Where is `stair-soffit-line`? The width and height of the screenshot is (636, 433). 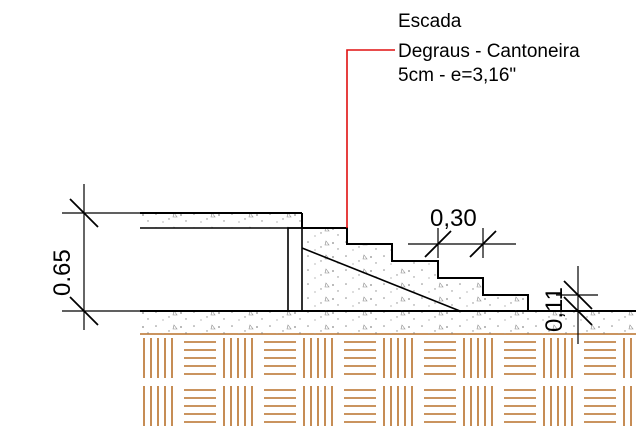
stair-soffit-line is located at coordinates (381, 279).